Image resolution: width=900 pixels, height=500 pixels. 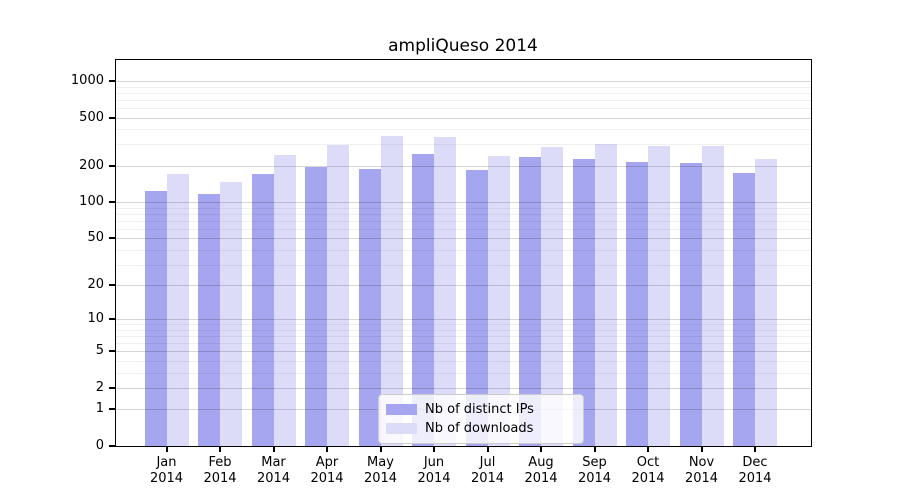 I want to click on x-tick-label: Feb 2014, so click(x=220, y=470).